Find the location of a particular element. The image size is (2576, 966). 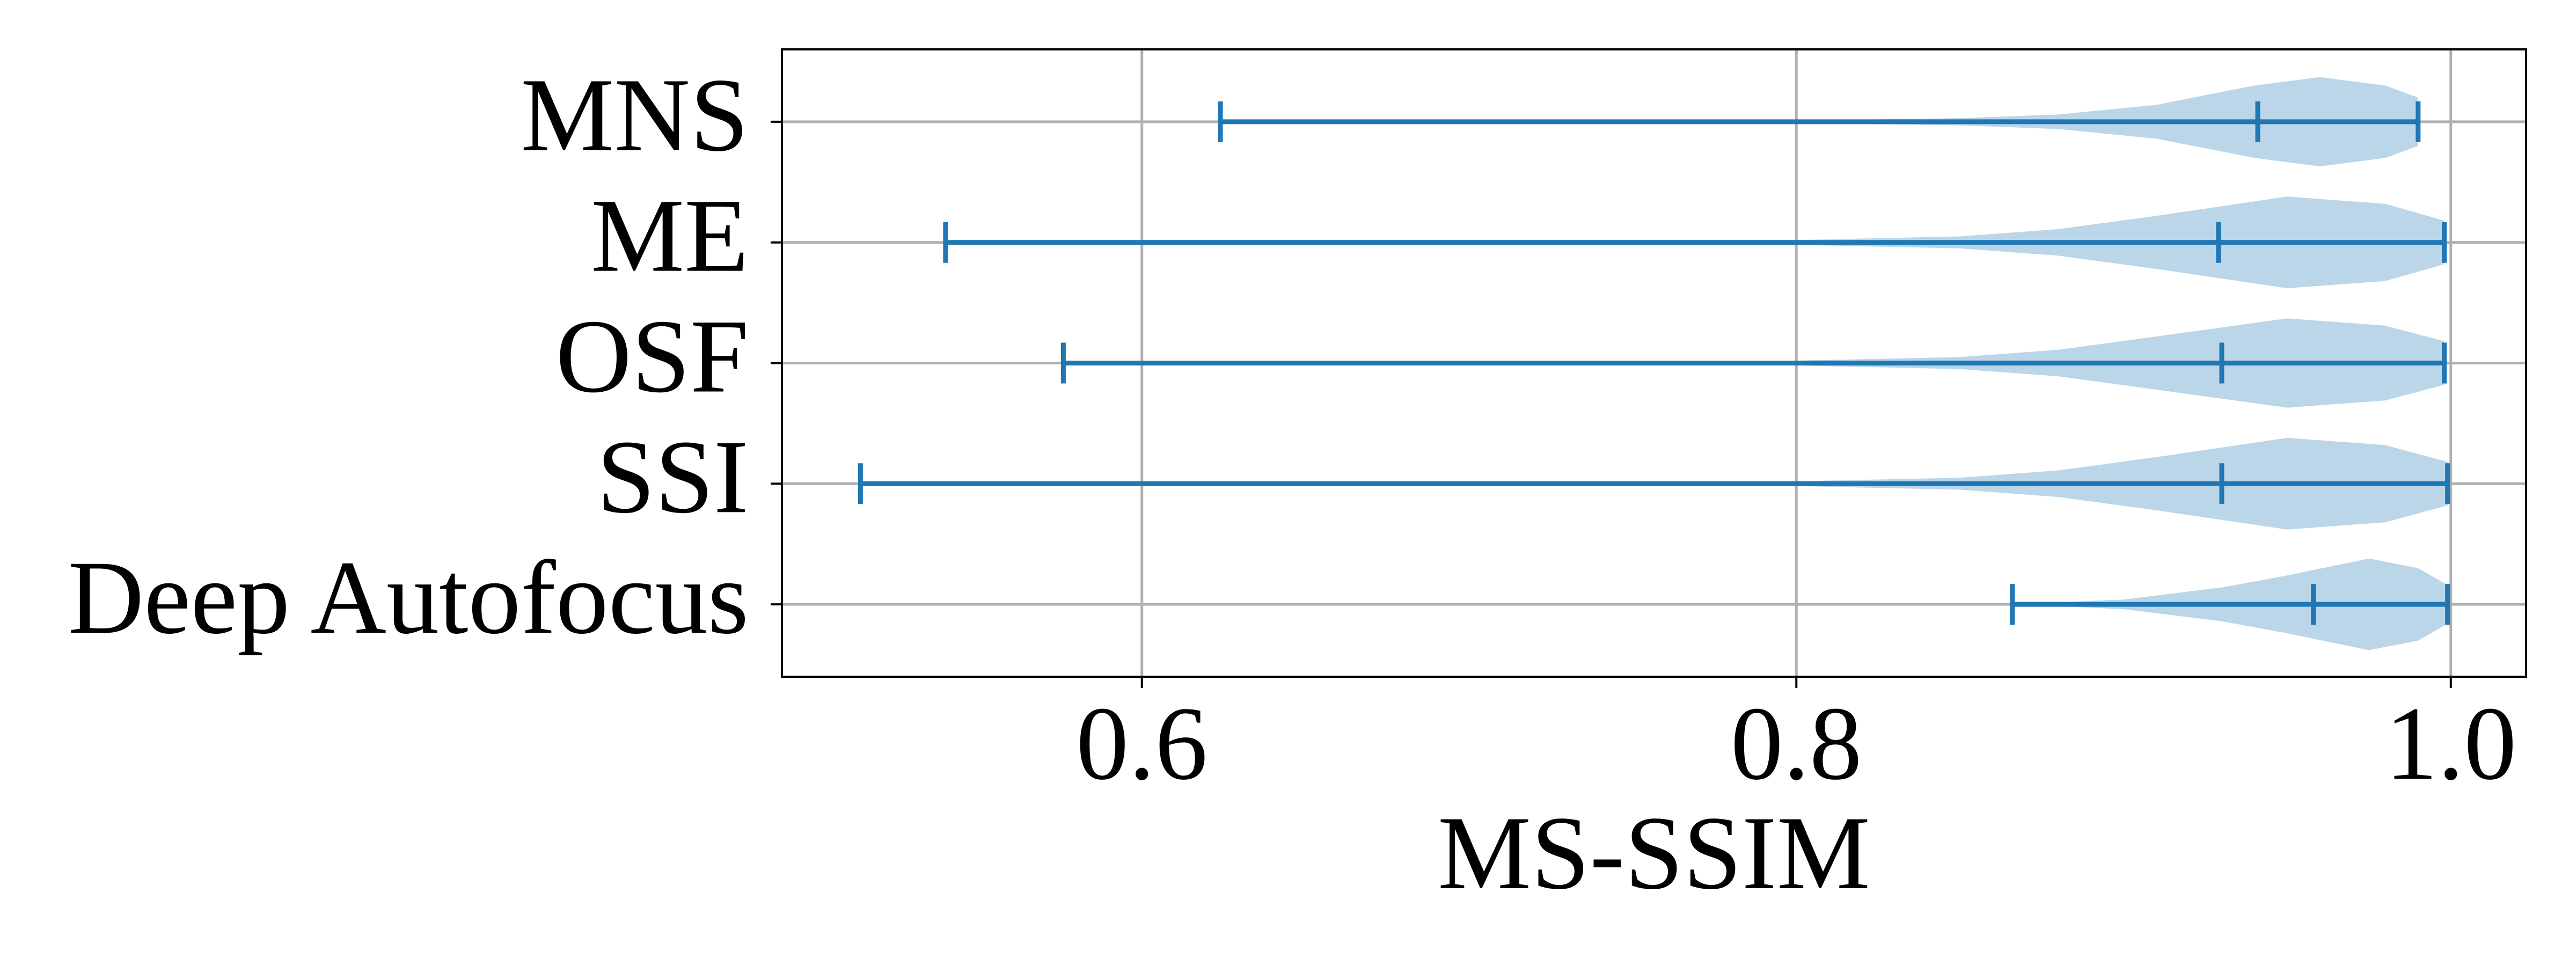

y-tick-label: OSF is located at coordinates (652, 356).